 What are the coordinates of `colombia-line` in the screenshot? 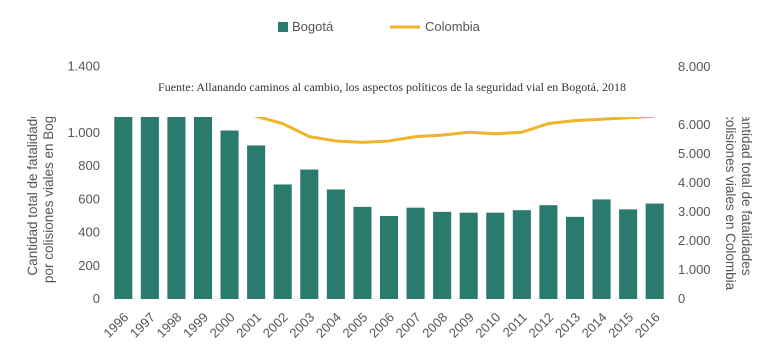 It's located at (454, 130).